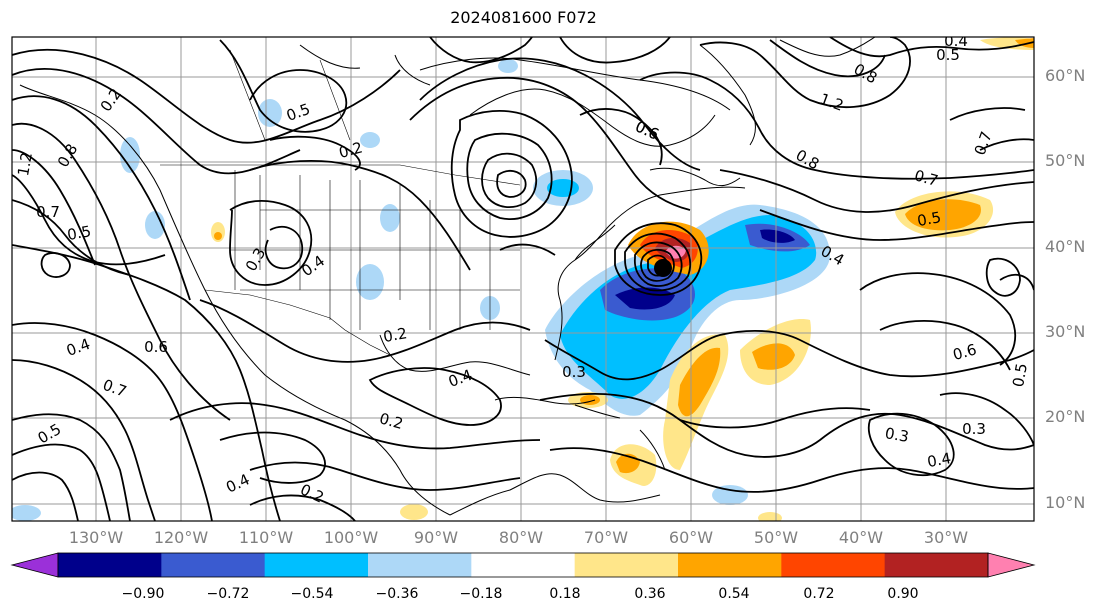 Image resolution: width=1105 pixels, height=615 pixels. Describe the element at coordinates (946, 537) in the screenshot. I see `lon-label-30w: 30°W` at that location.